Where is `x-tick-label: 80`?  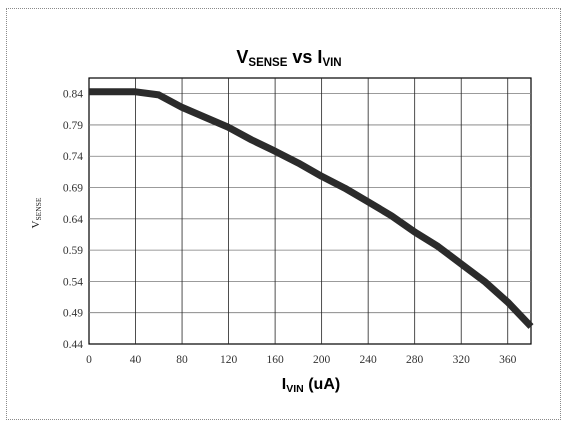
x-tick-label: 80 is located at coordinates (182, 360).